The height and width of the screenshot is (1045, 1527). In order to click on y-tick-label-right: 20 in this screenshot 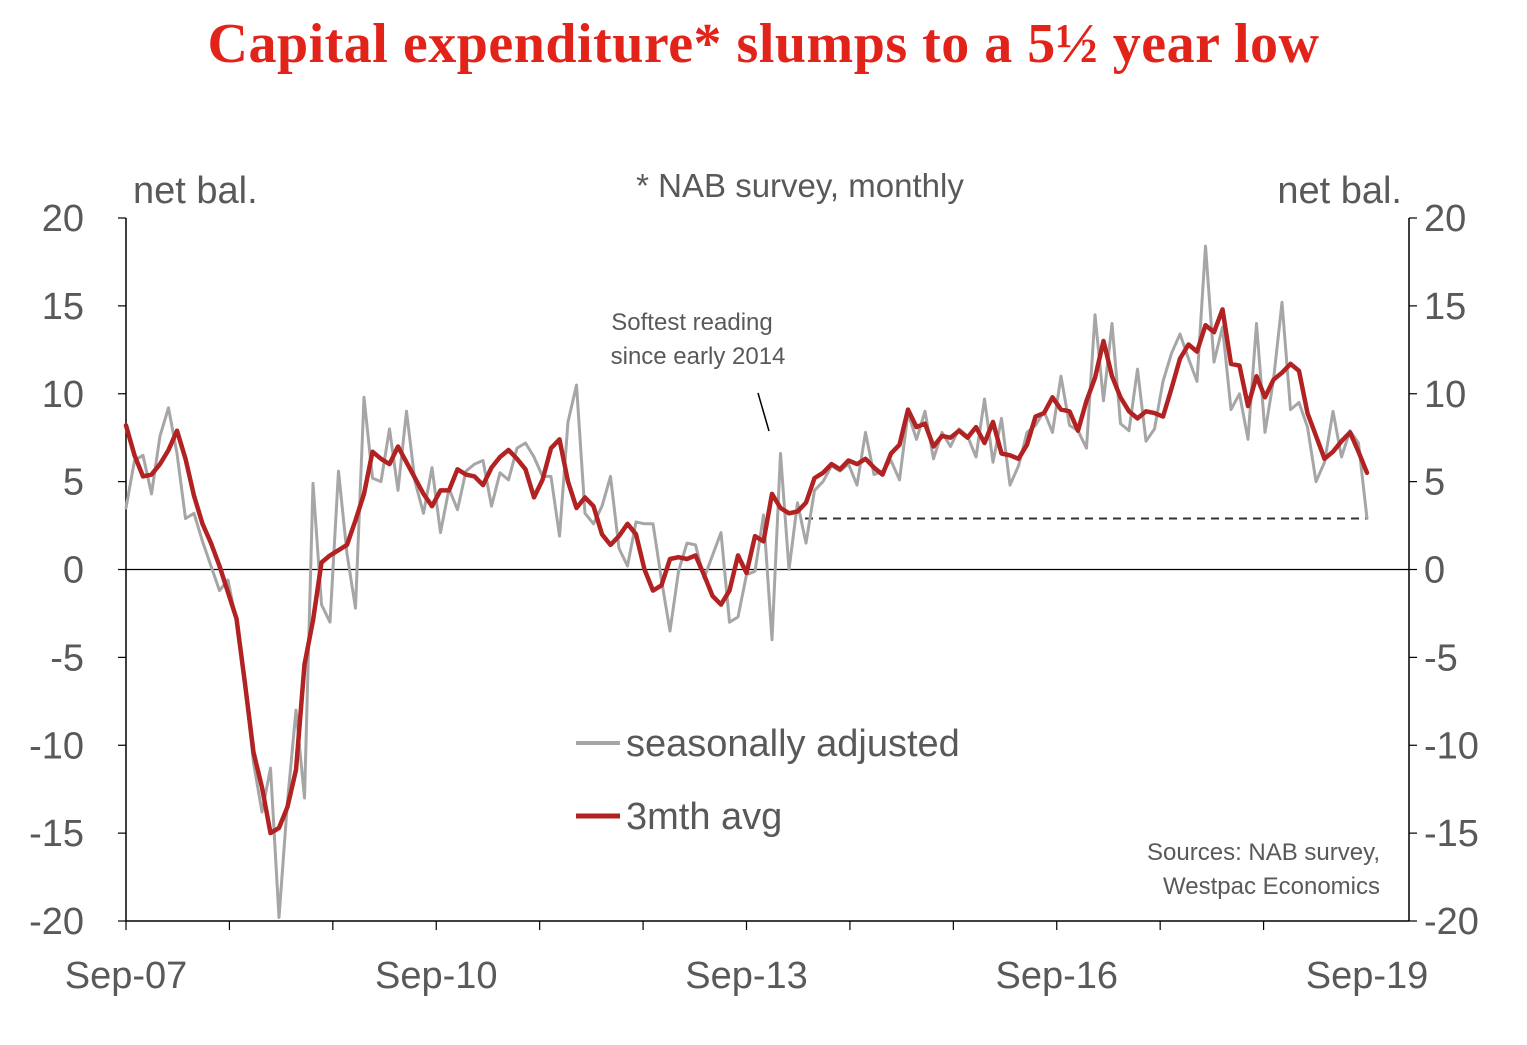, I will do `click(1445, 219)`.